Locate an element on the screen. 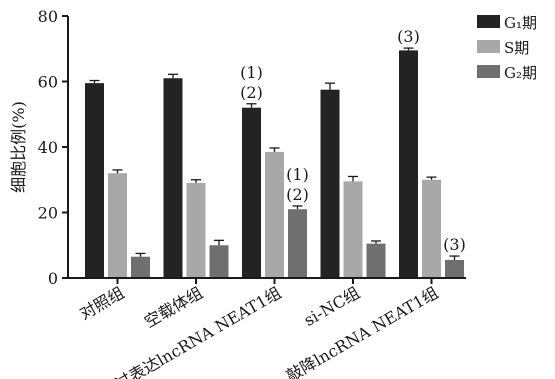 The width and height of the screenshot is (555, 379). legend-label: S期 is located at coordinates (516, 48).